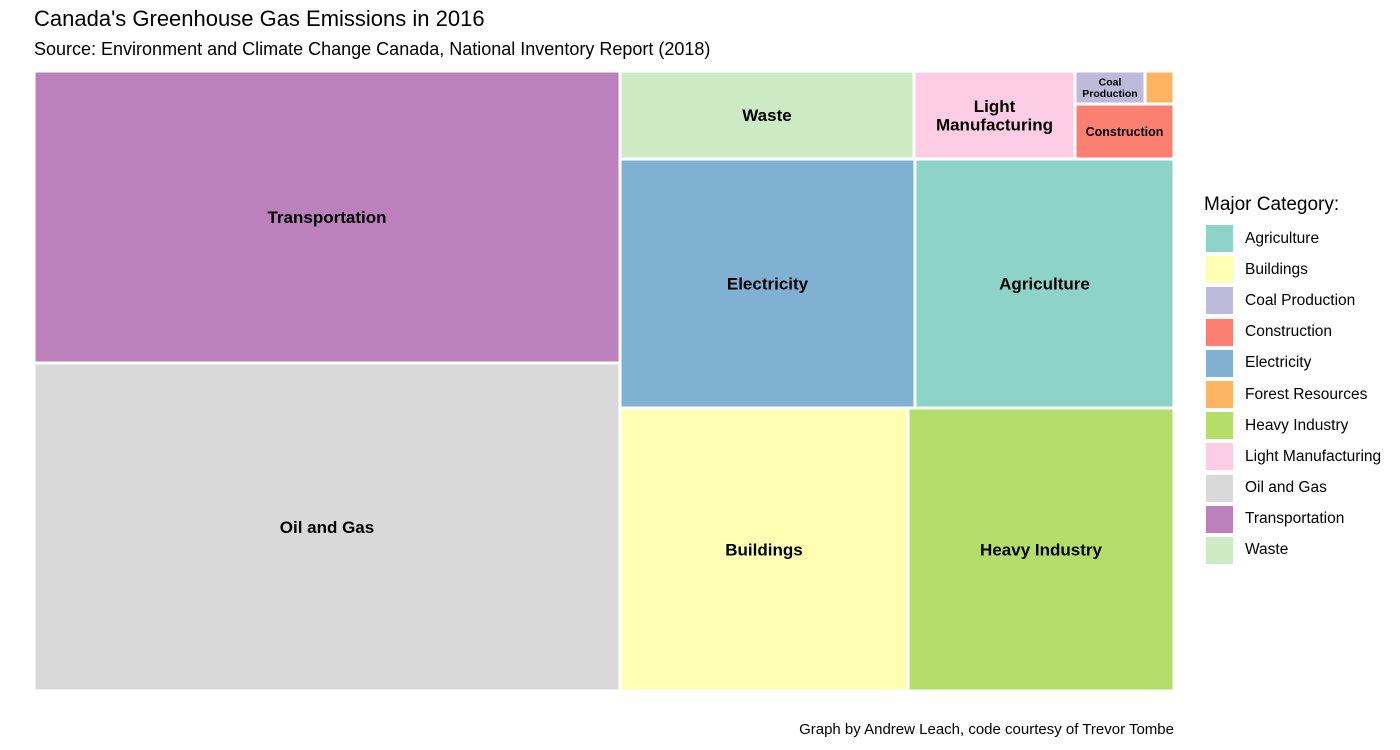 The width and height of the screenshot is (1400, 750). I want to click on tile-heavy-industry, so click(1041, 549).